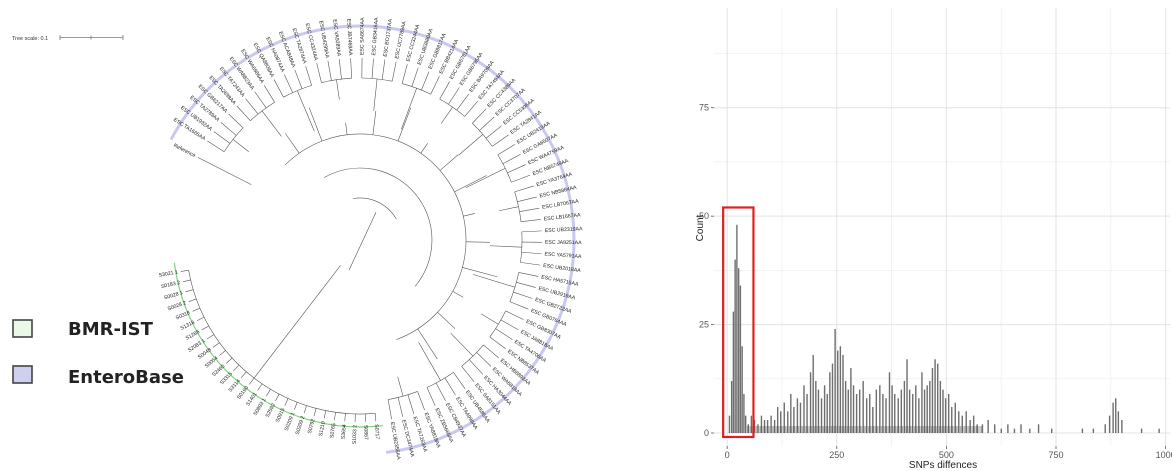 Image resolution: width=1172 pixels, height=471 pixels. I want to click on bmr-tip-label: S0209 1, so click(290, 421).